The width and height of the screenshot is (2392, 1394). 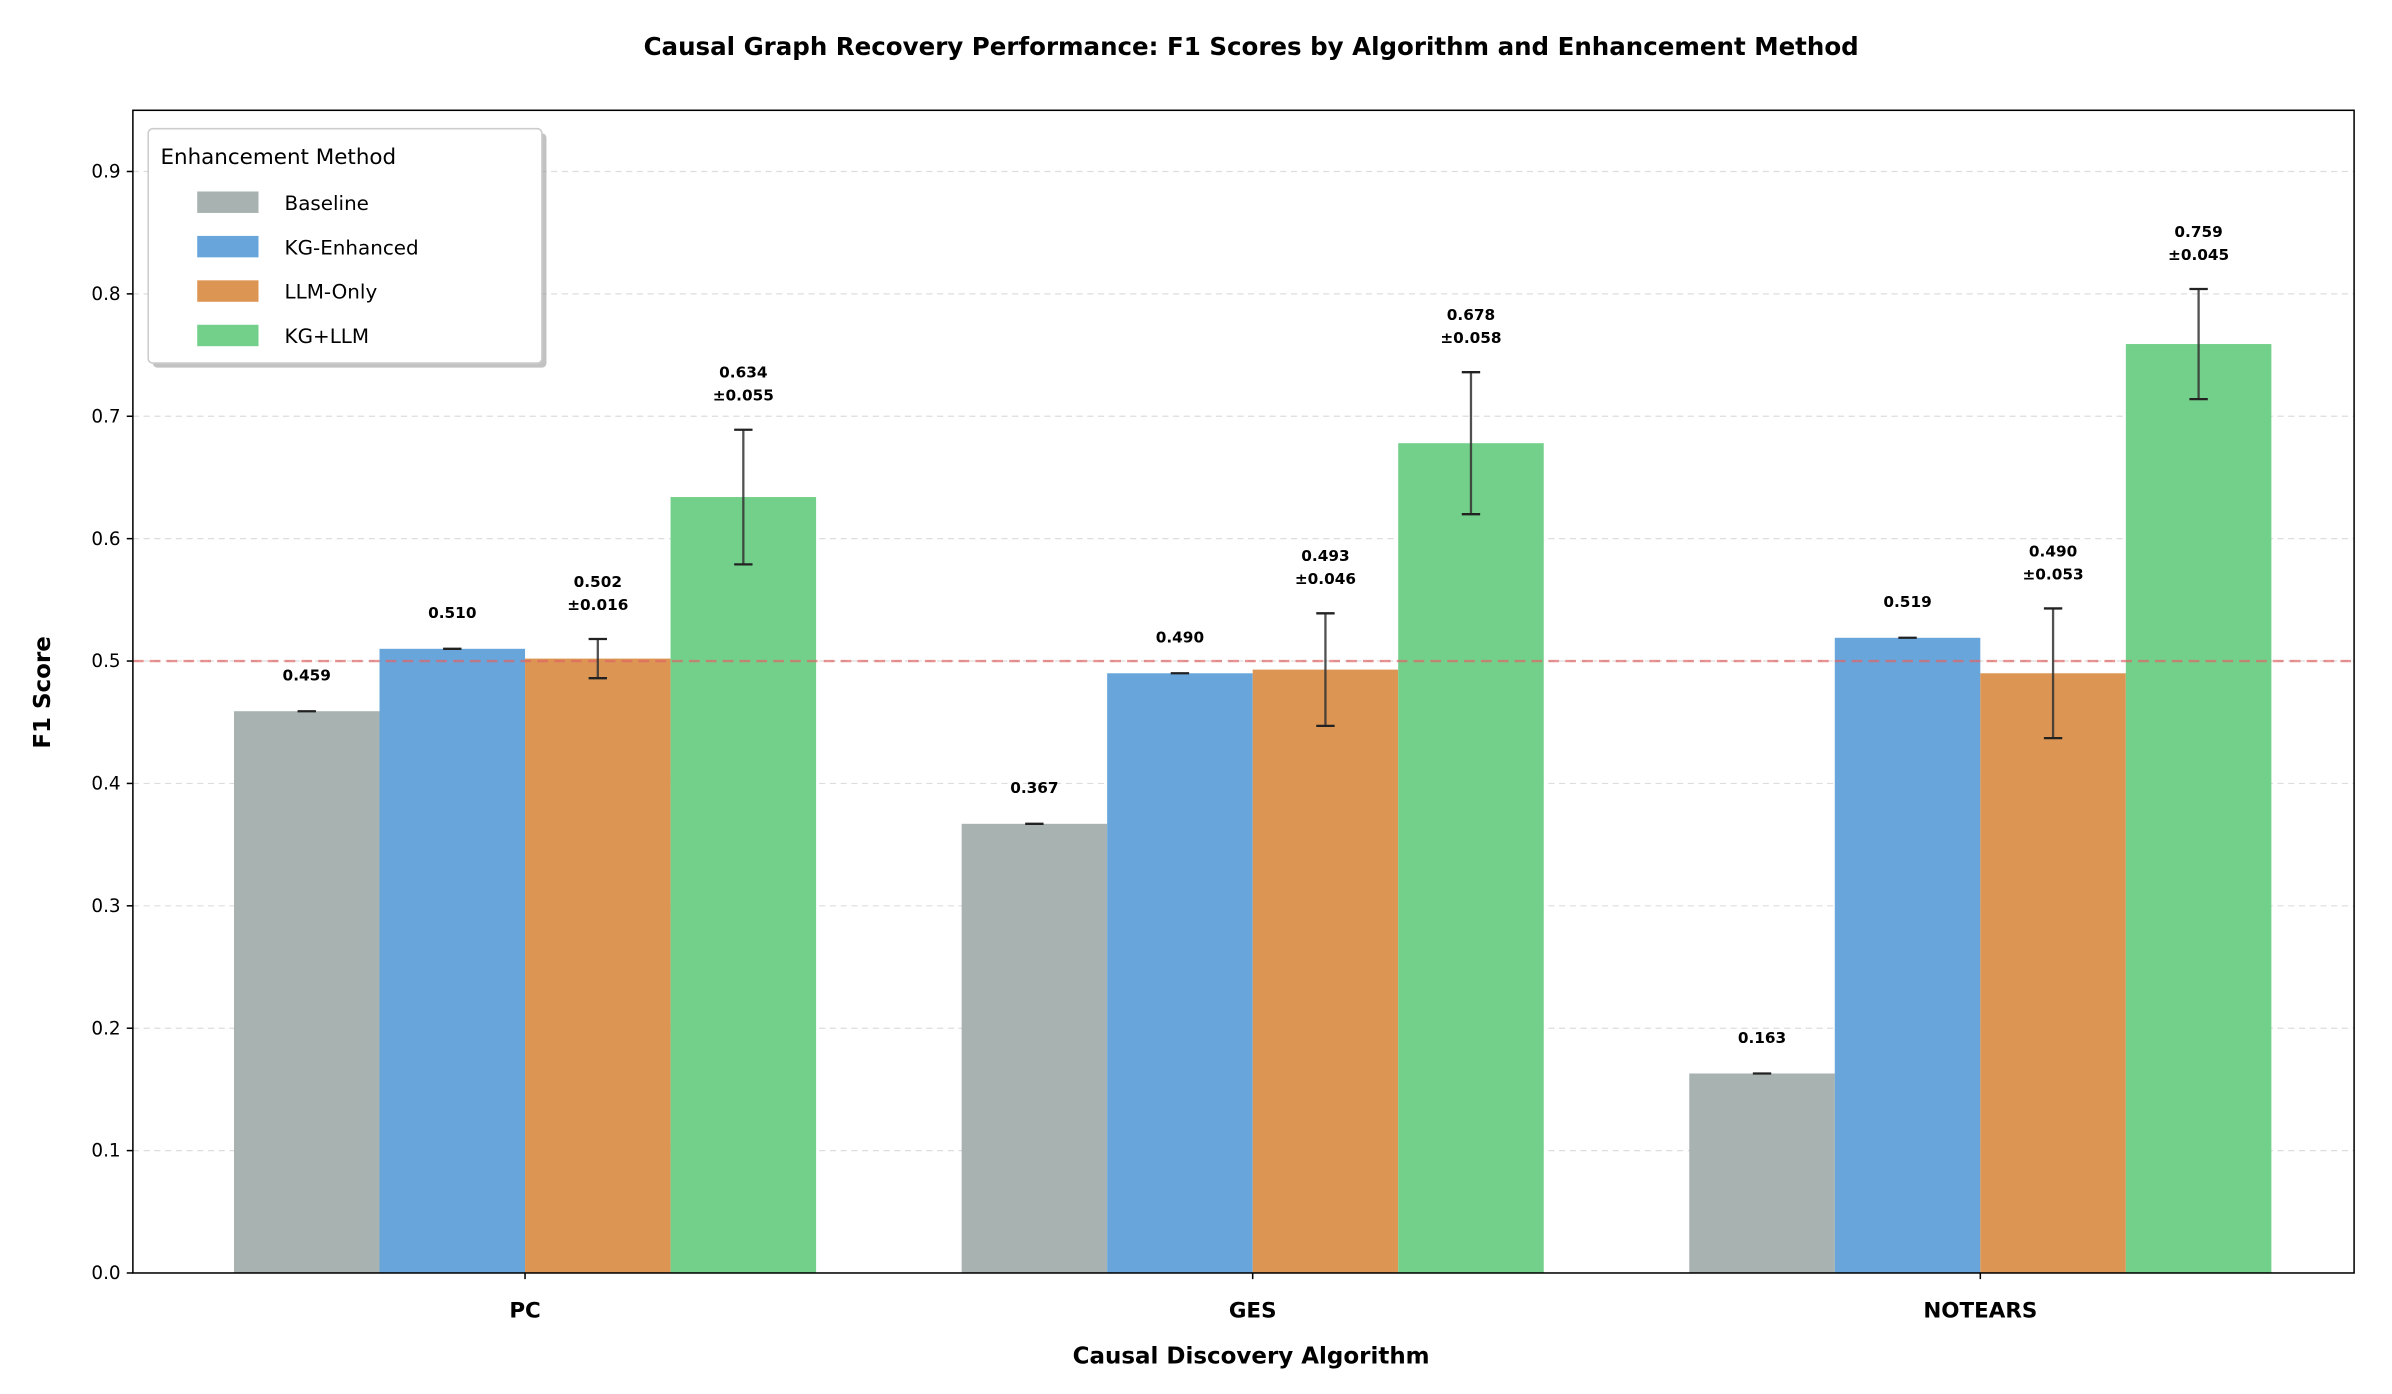 I want to click on legend-label: KG+LLM, so click(x=327, y=336).